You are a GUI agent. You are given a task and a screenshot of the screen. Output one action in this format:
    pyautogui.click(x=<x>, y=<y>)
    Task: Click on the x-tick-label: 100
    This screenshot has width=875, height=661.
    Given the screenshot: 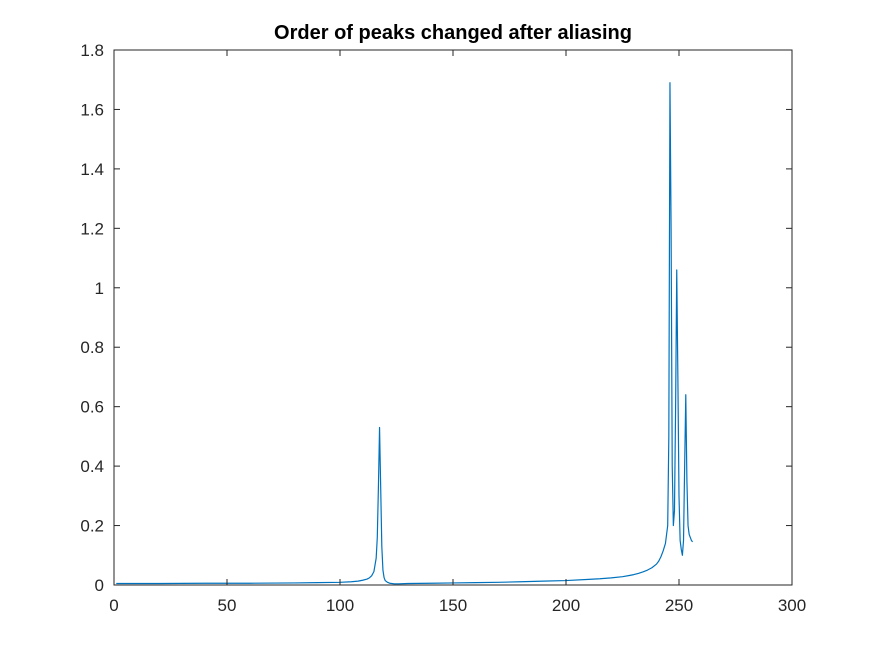 What is the action you would take?
    pyautogui.click(x=340, y=605)
    